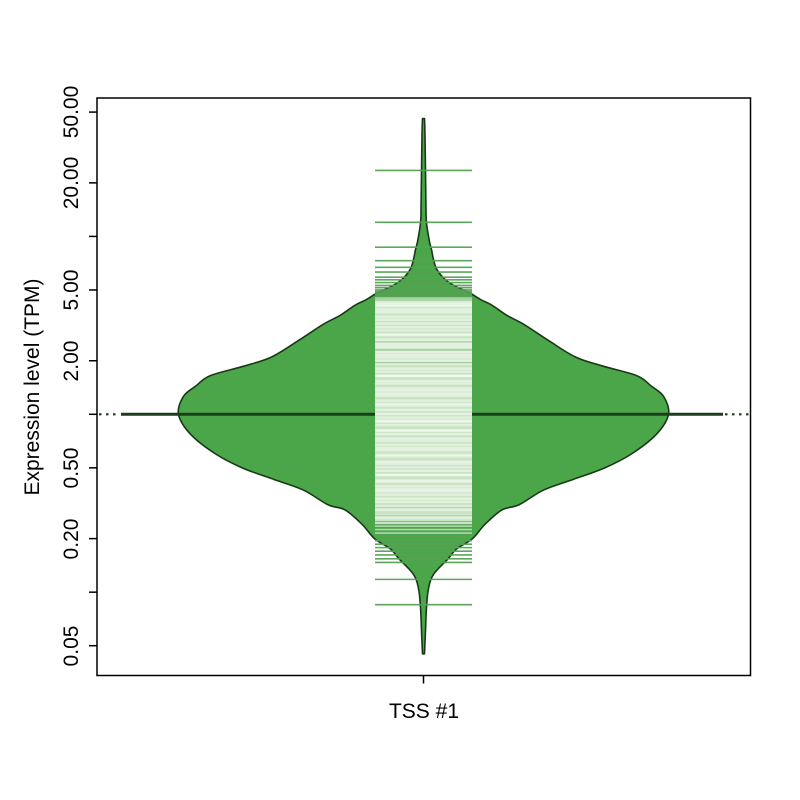 The width and height of the screenshot is (800, 800). What do you see at coordinates (71, 112) in the screenshot?
I see `y-tick-label: 50.00` at bounding box center [71, 112].